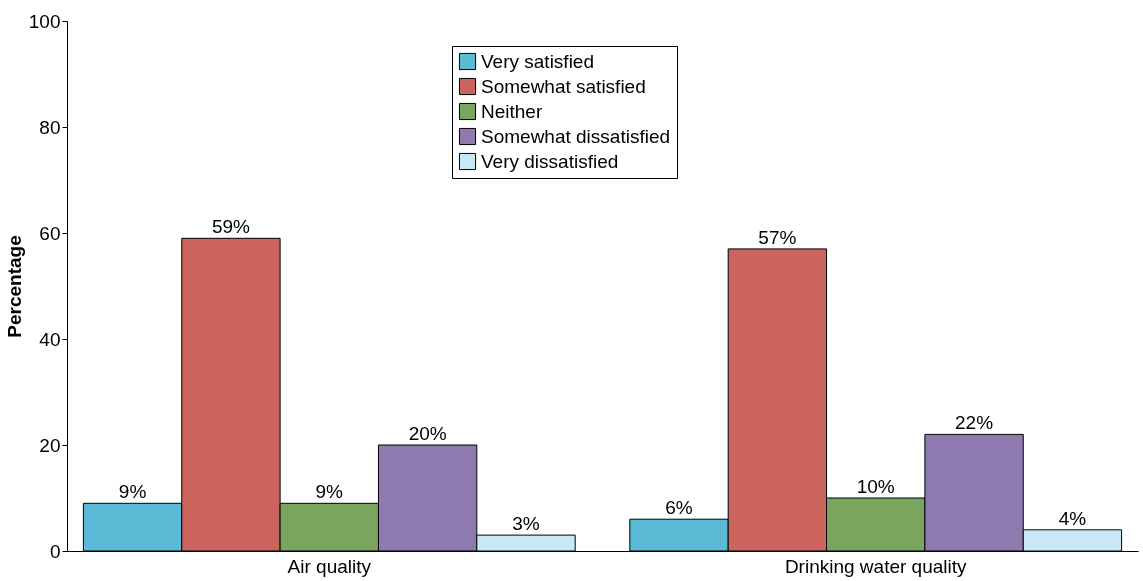 This screenshot has width=1143, height=581. I want to click on data-label: 57%, so click(777, 237).